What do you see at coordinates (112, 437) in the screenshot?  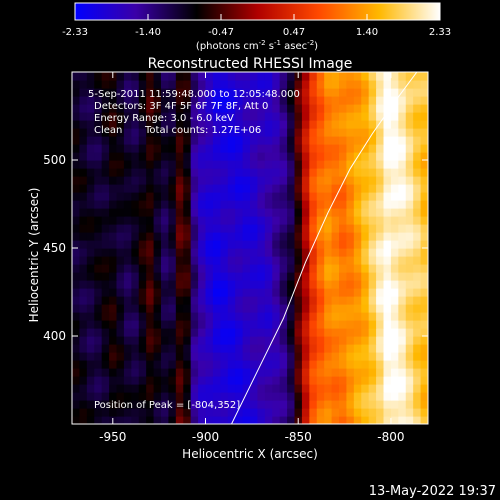 I see `x-tick-label: -950` at bounding box center [112, 437].